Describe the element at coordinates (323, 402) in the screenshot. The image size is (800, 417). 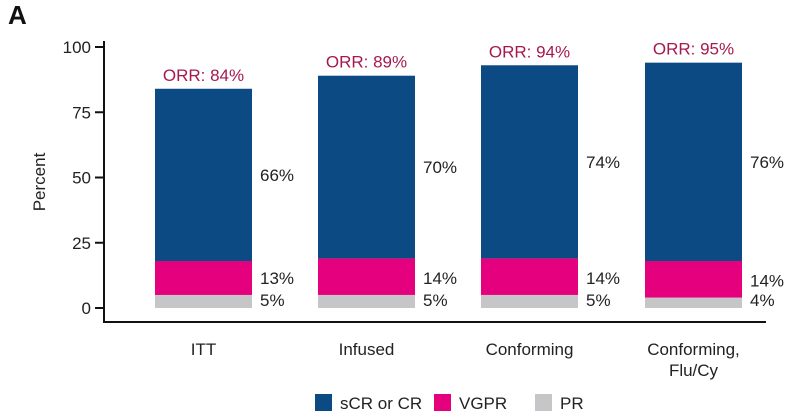
I see `legend-swatch-scr-or-cr` at that location.